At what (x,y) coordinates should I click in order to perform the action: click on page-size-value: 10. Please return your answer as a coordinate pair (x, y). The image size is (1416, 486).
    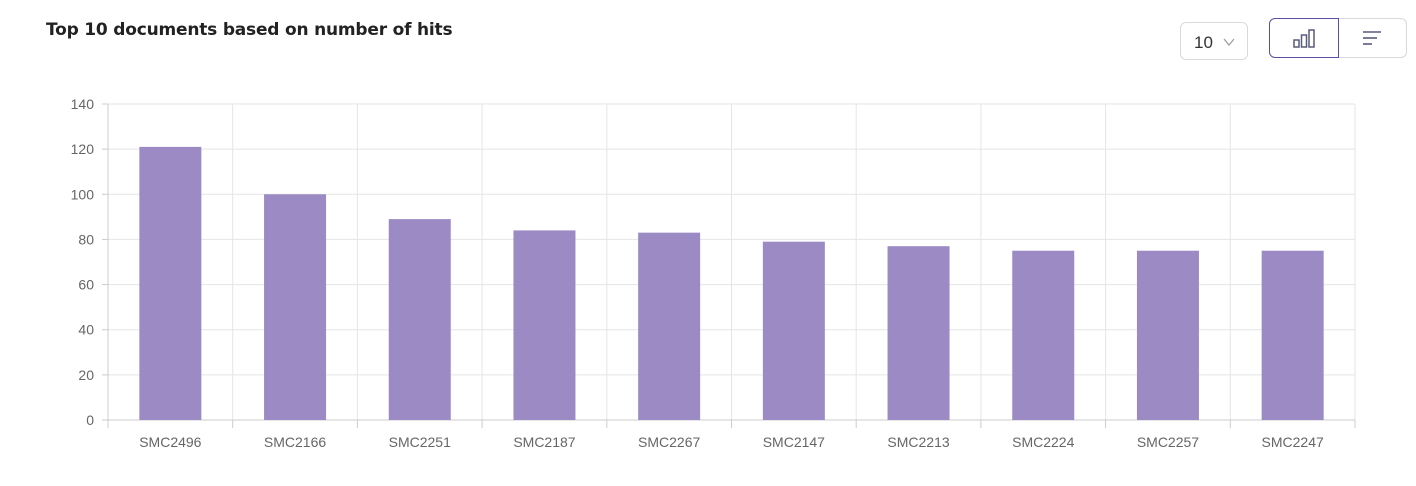
    Looking at the image, I should click on (1203, 42).